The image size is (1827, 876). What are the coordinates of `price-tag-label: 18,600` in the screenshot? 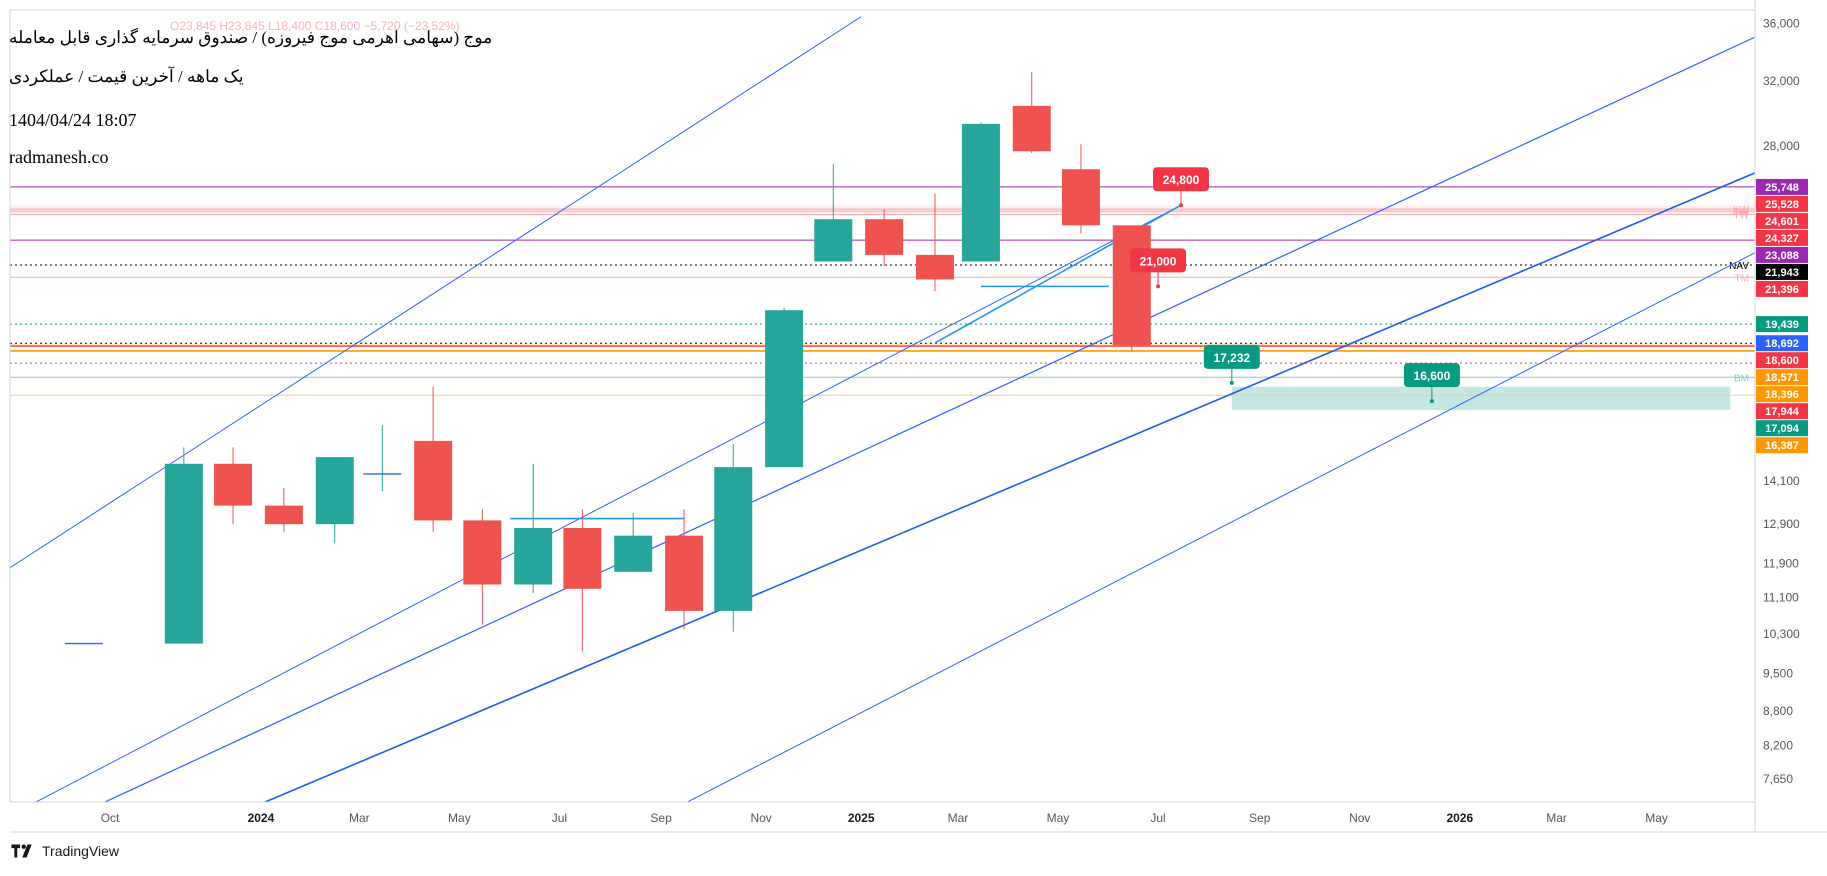 It's located at (1782, 361).